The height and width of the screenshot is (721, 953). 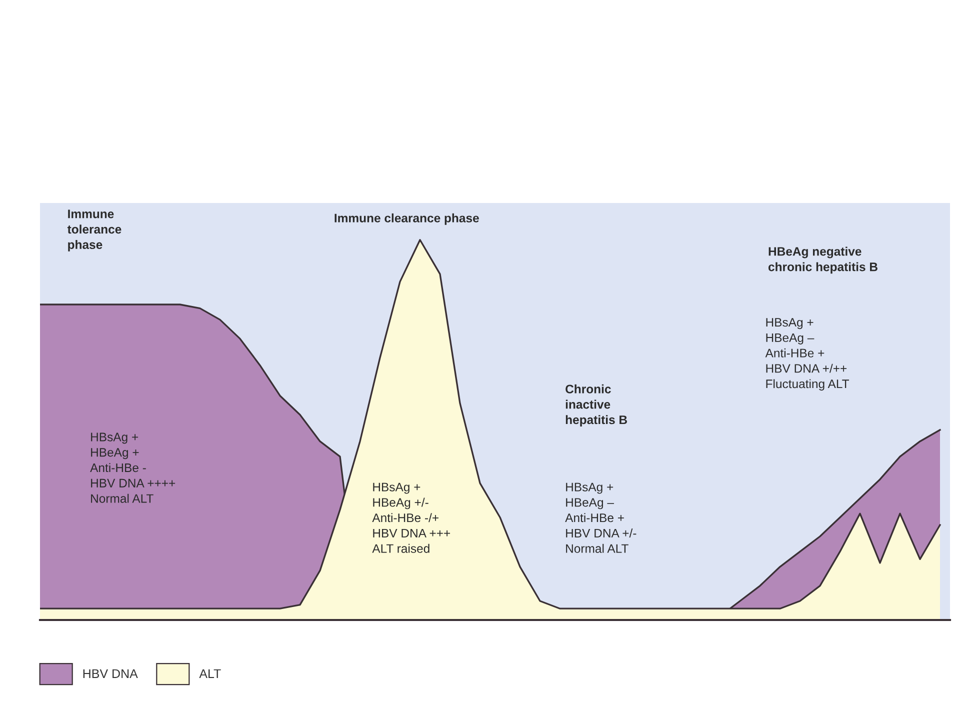 I want to click on annotation: HBsAg + HBeAg +/- Anti-HBe -/+ HBV DNA +++ ALT raised, so click(x=411, y=517).